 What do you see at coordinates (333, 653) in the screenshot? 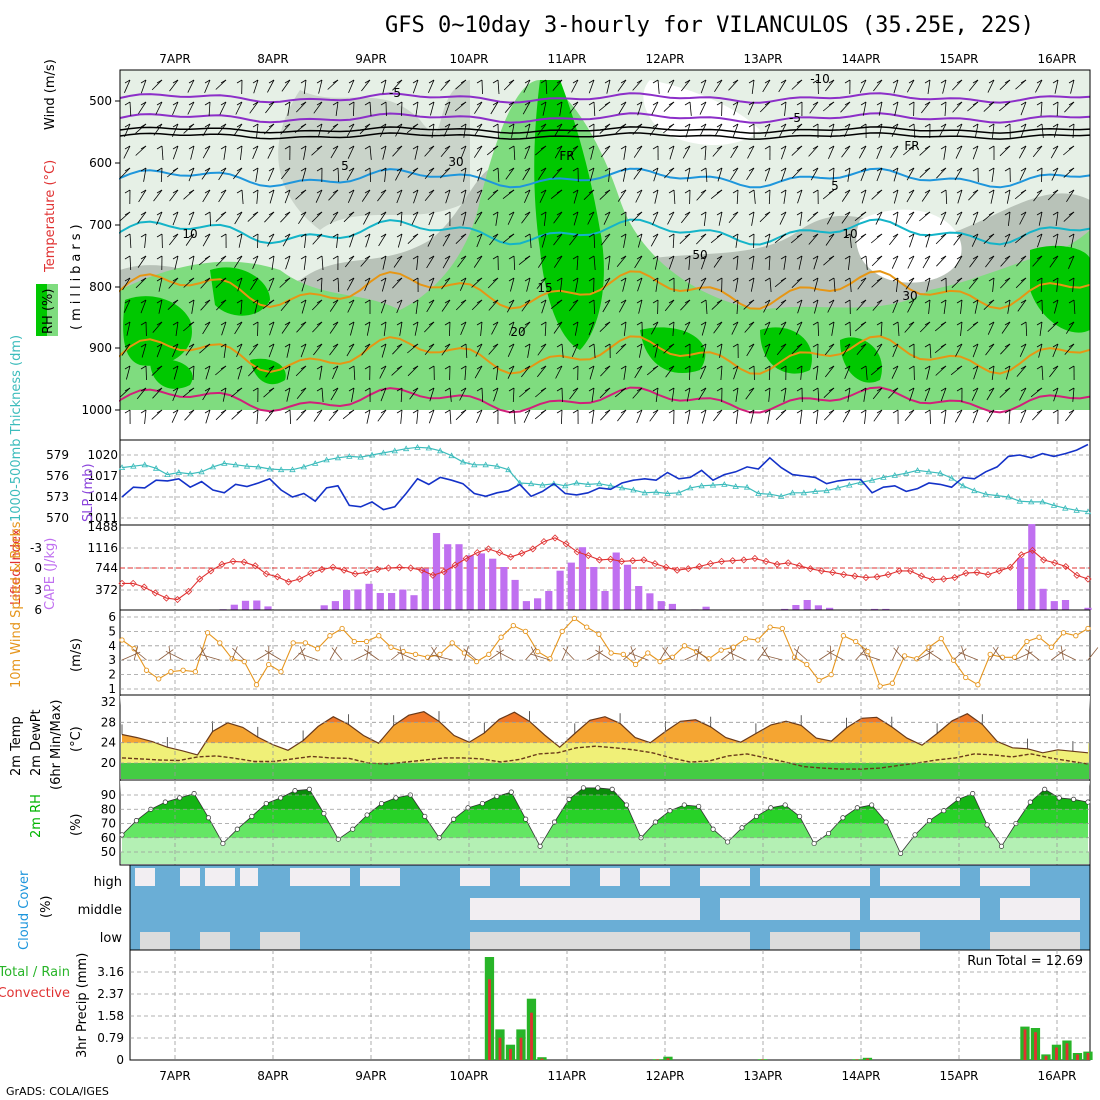
I see `wind-barb-10m` at bounding box center [333, 653].